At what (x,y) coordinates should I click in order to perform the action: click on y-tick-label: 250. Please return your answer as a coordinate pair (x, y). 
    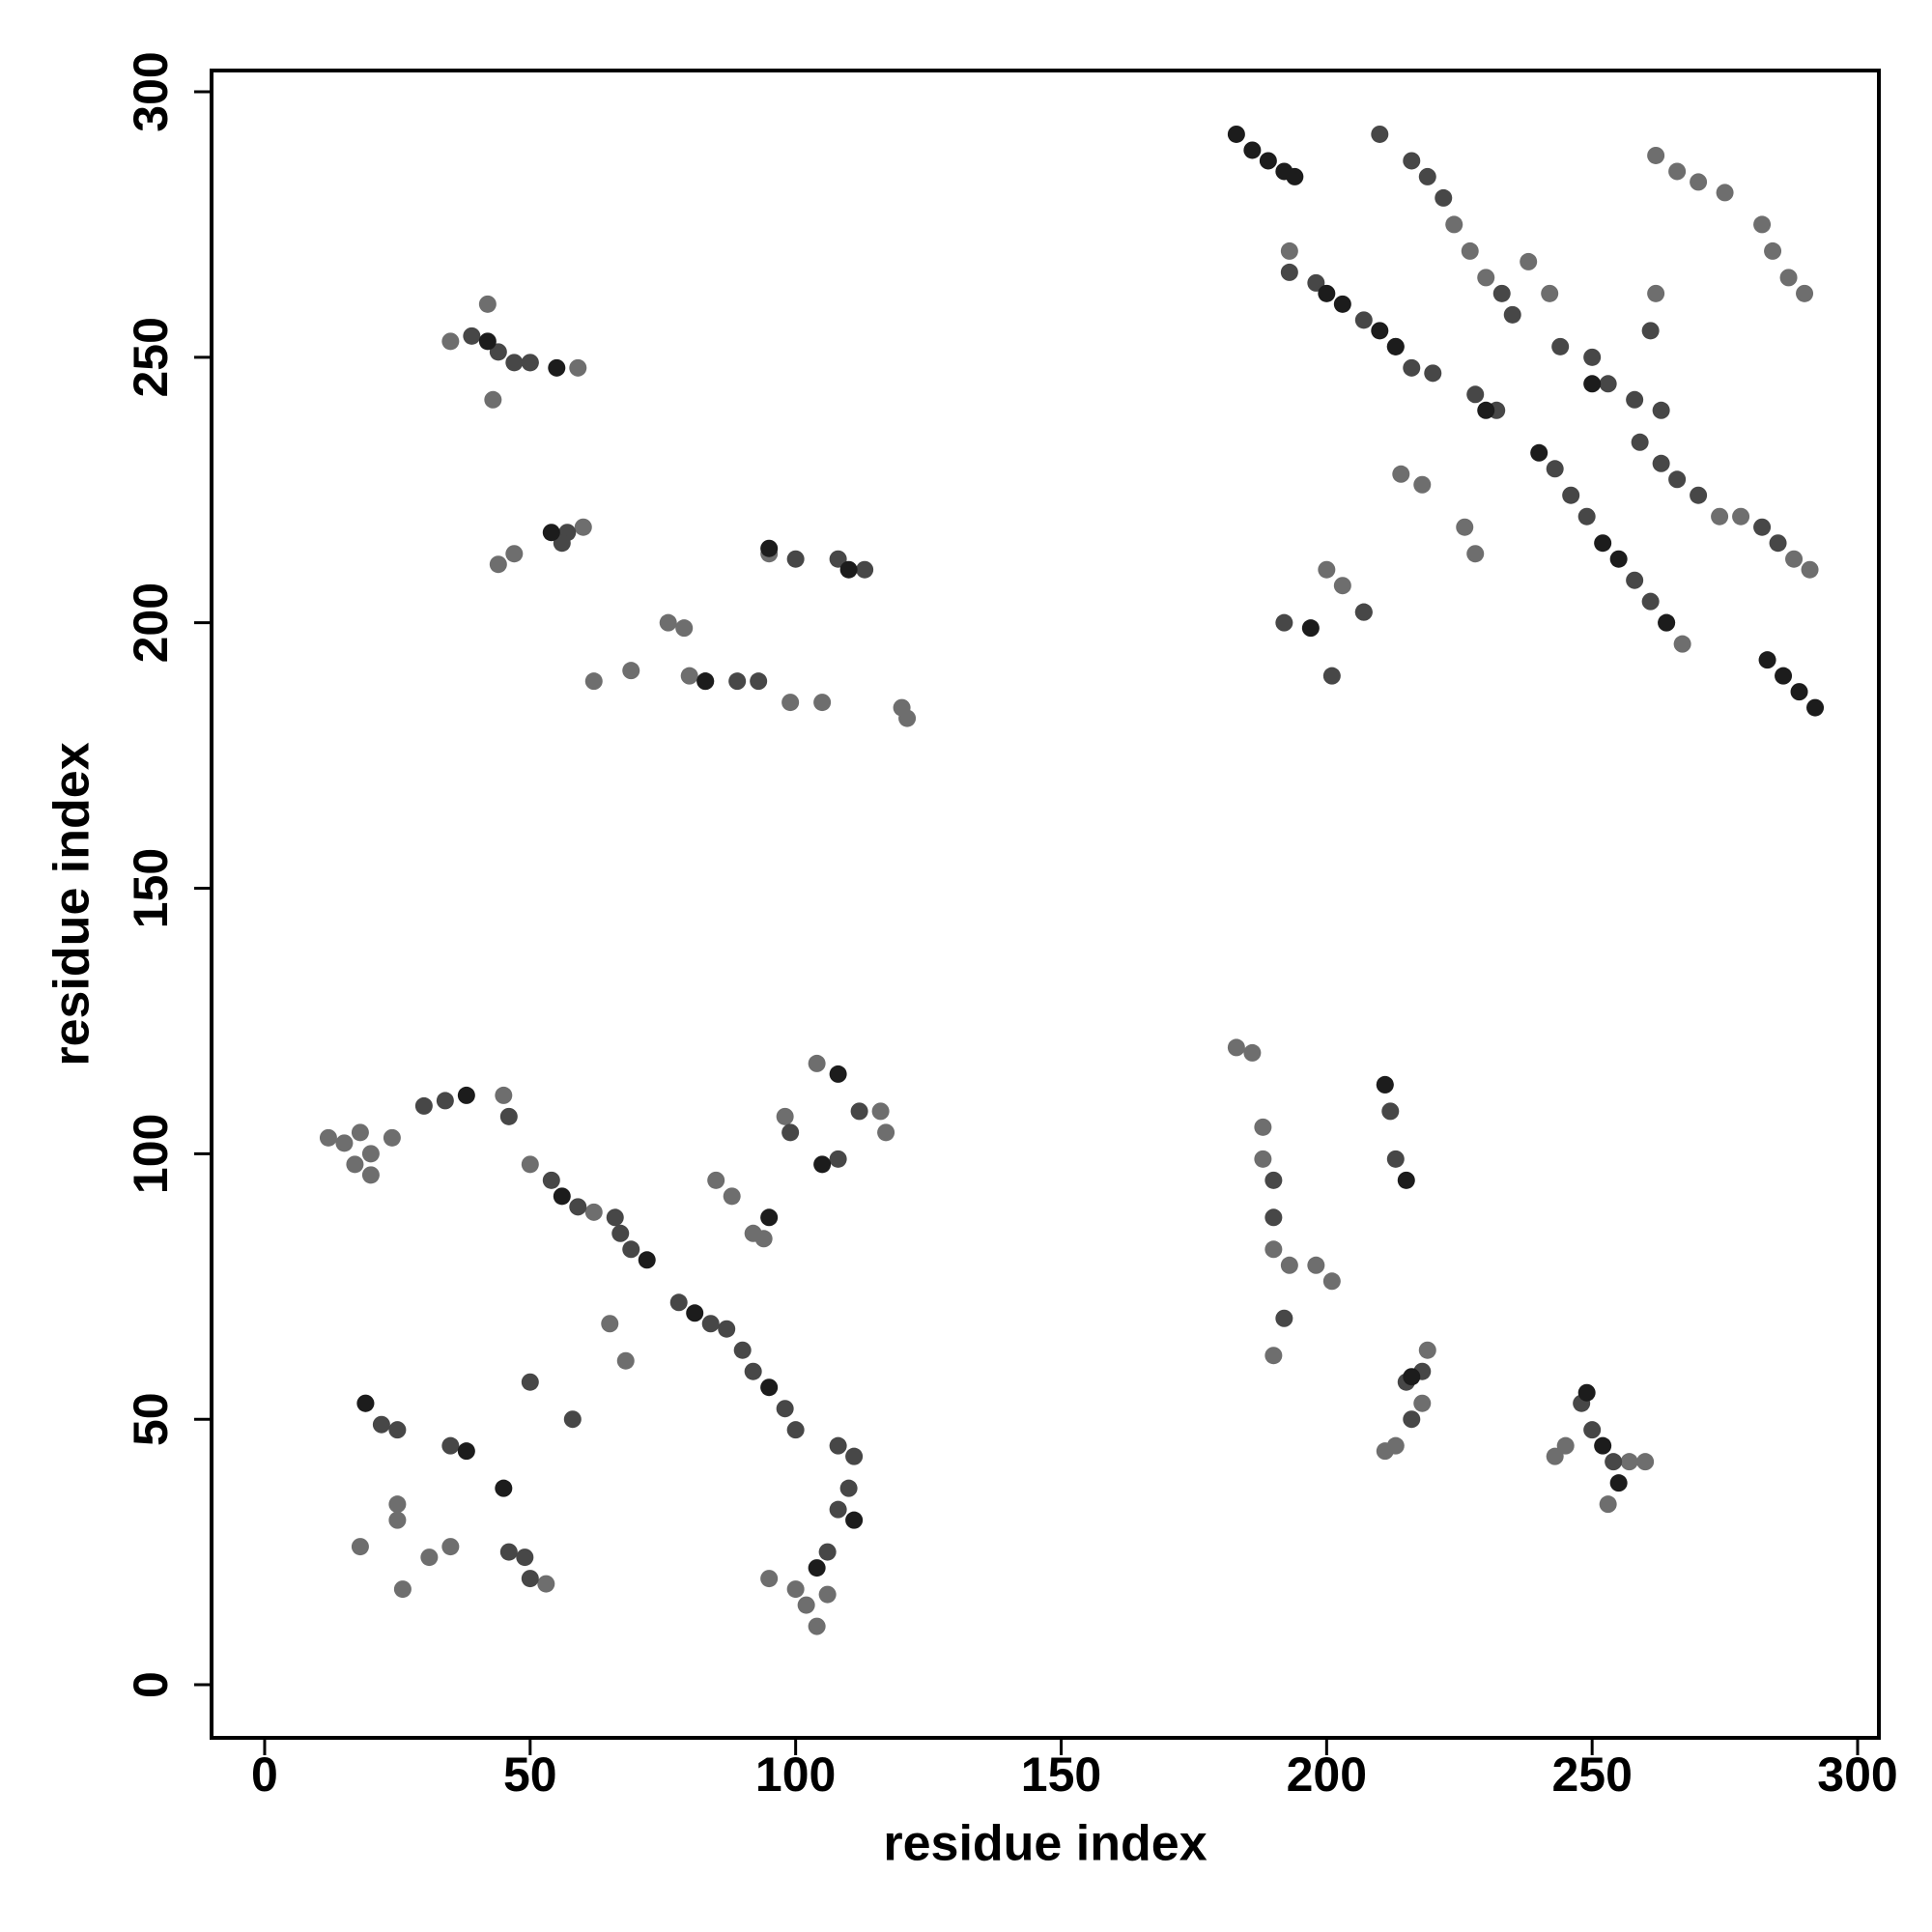
    Looking at the image, I should click on (151, 357).